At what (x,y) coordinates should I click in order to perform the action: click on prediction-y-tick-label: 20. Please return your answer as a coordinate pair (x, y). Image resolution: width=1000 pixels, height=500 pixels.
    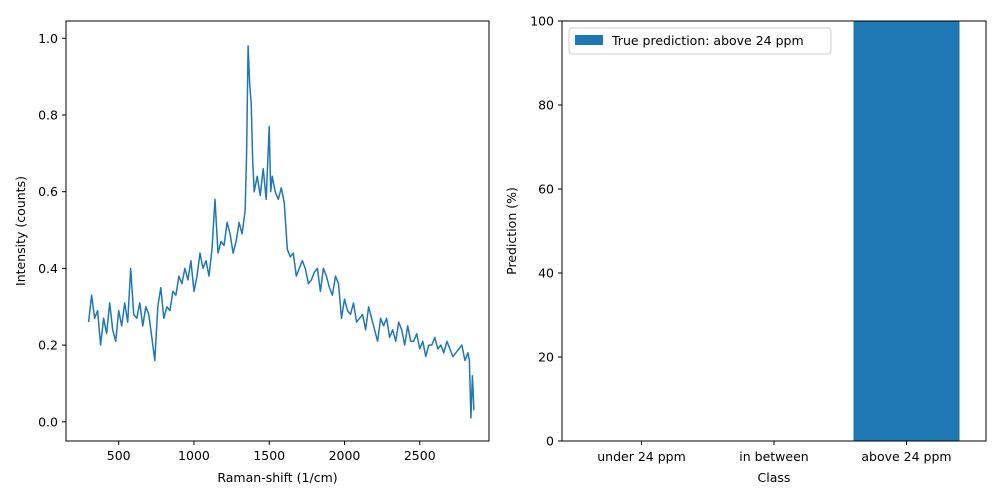
    Looking at the image, I should click on (546, 357).